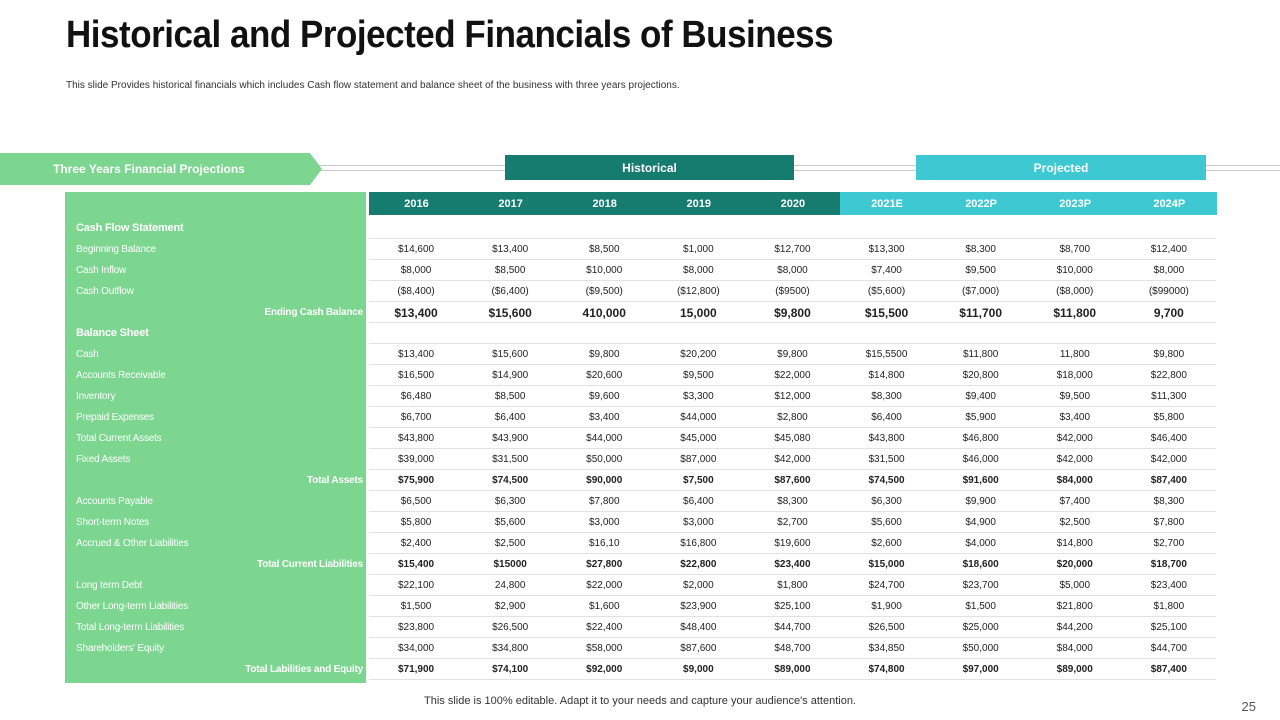 The width and height of the screenshot is (1280, 720). I want to click on table-cell: ($7,000), so click(981, 291).